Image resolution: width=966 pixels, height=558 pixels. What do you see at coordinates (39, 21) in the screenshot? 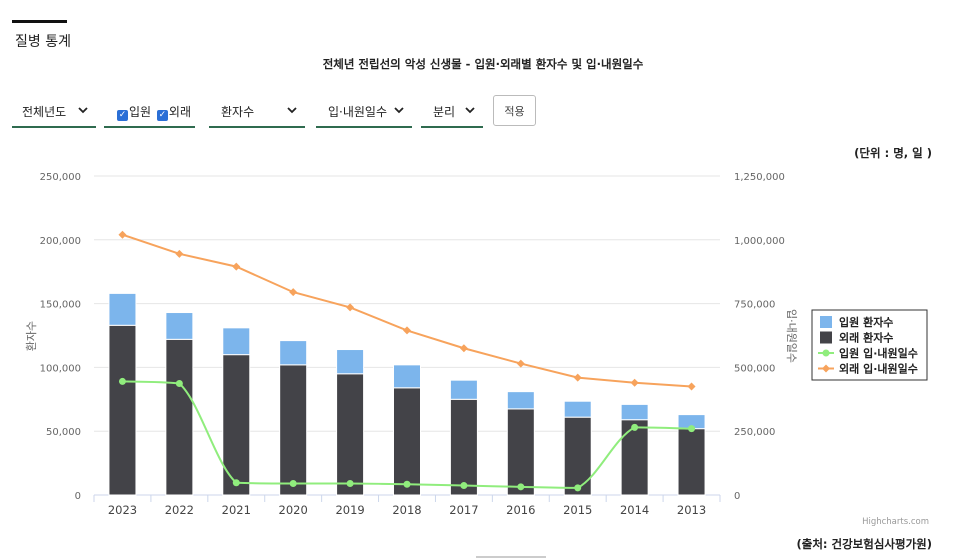
I see `heading-accent-bar` at bounding box center [39, 21].